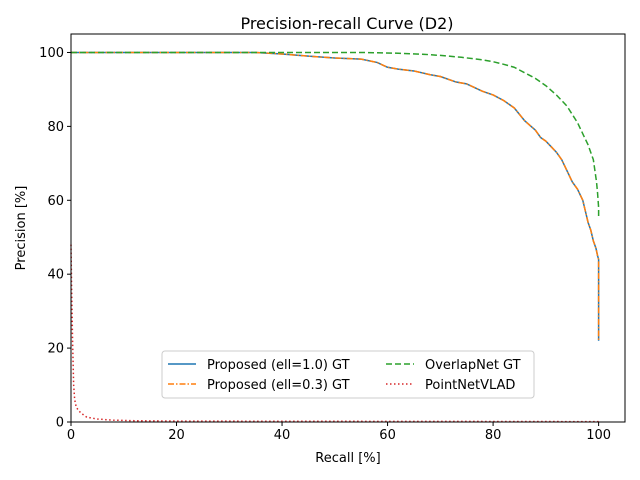 Image resolution: width=640 pixels, height=480 pixels. What do you see at coordinates (278, 365) in the screenshot?
I see `legend-label: Proposed (ell=1.0) GT` at bounding box center [278, 365].